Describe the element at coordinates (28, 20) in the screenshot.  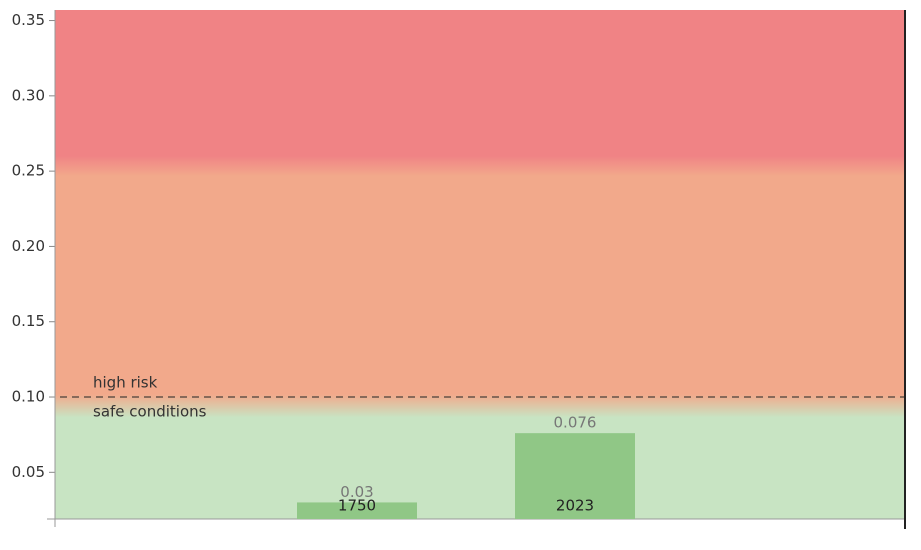
I see `y-tick-label: 0.35` at that location.